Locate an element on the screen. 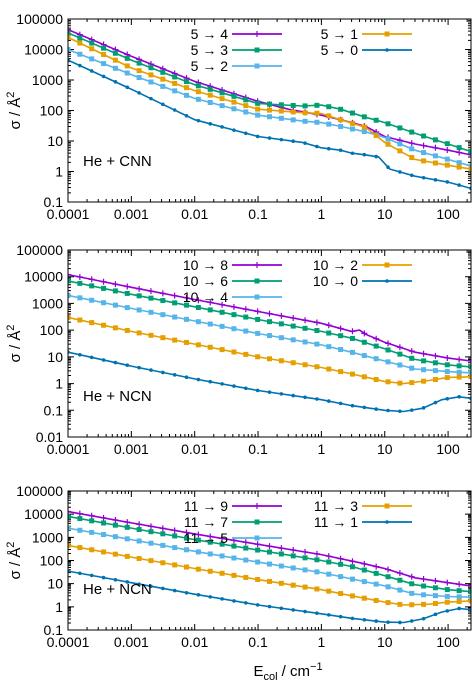 The image size is (472, 687). x-tick-label: 0.0001 is located at coordinates (68, 214).